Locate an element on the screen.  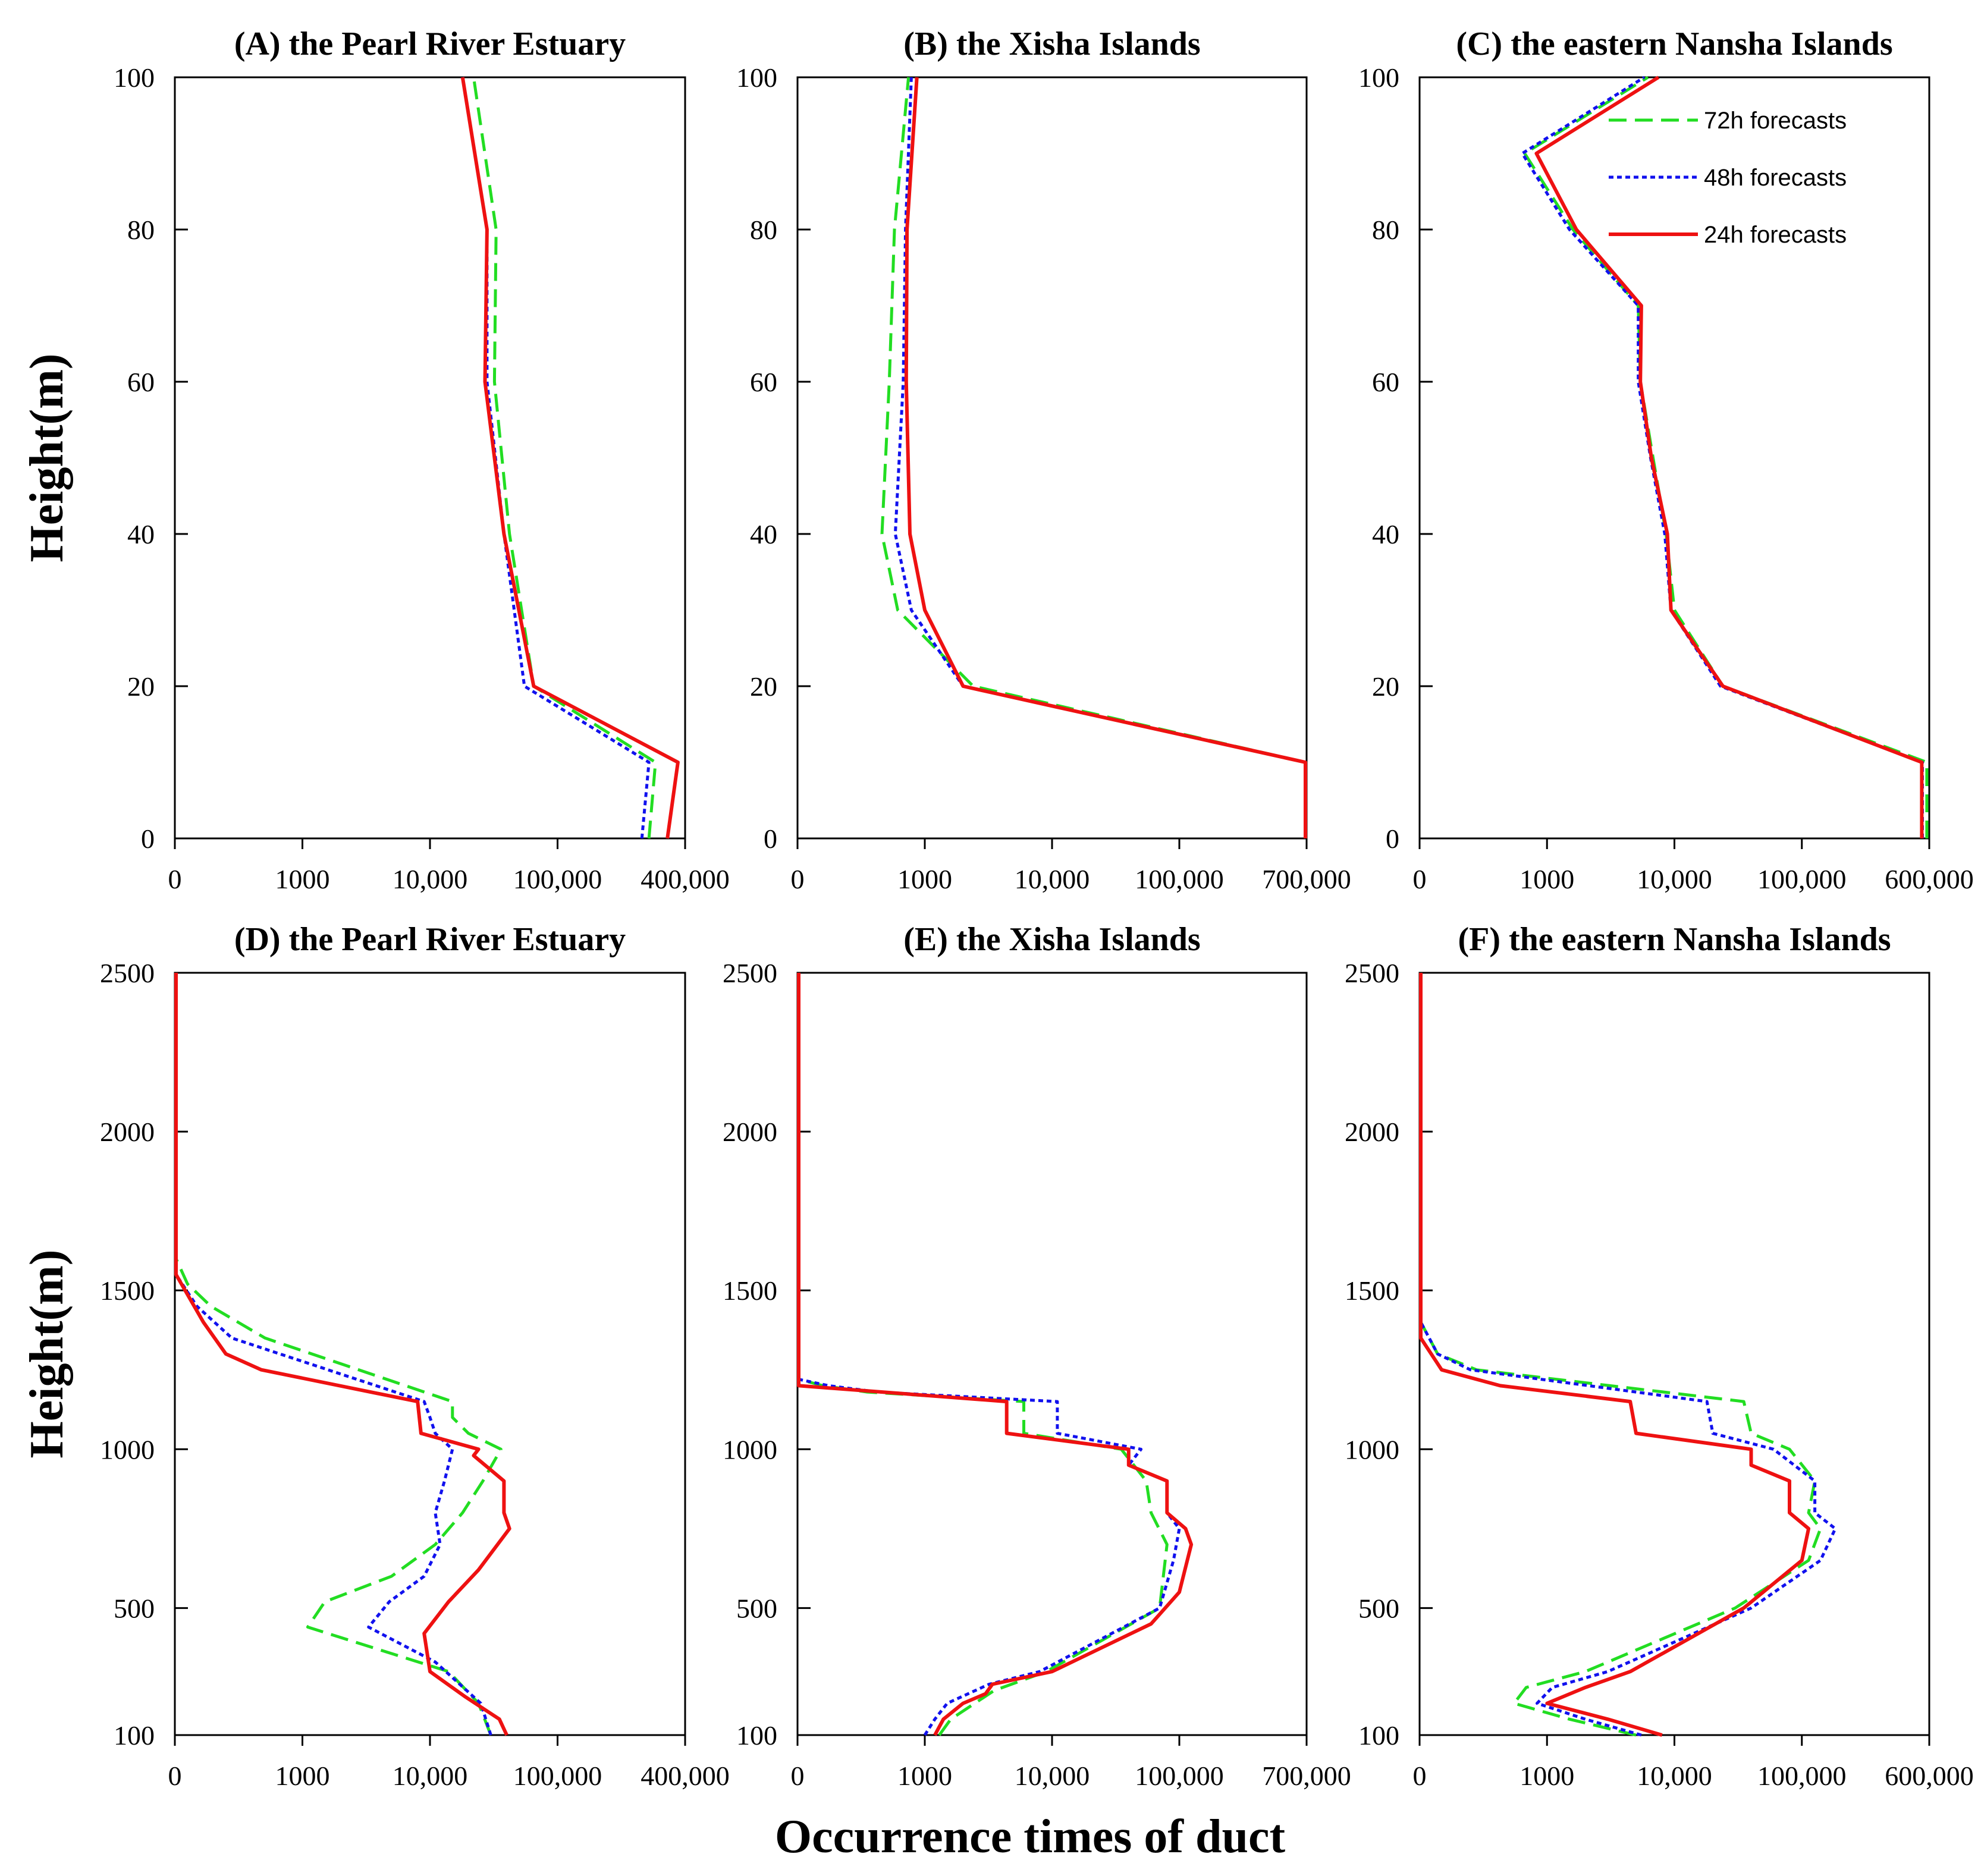
legend-label-48h-forecasts: 48h forecasts is located at coordinates (1776, 178).